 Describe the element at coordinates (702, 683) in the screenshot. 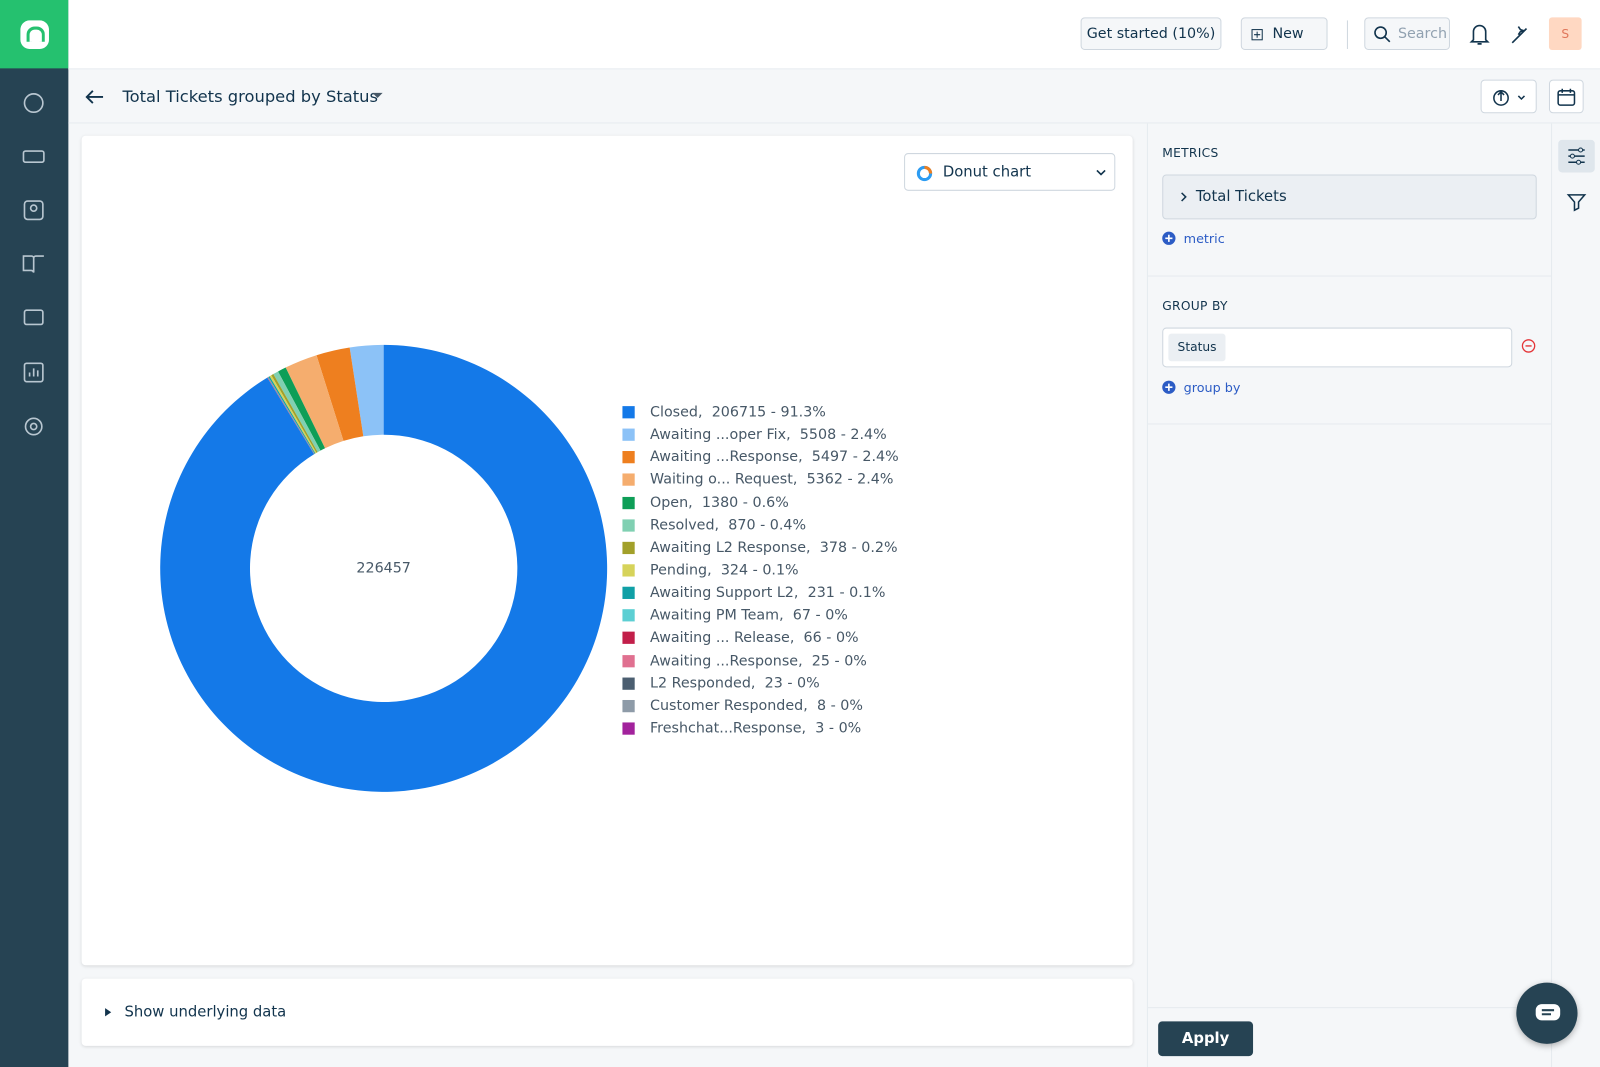

I see `legend-name: L2 Responded` at that location.